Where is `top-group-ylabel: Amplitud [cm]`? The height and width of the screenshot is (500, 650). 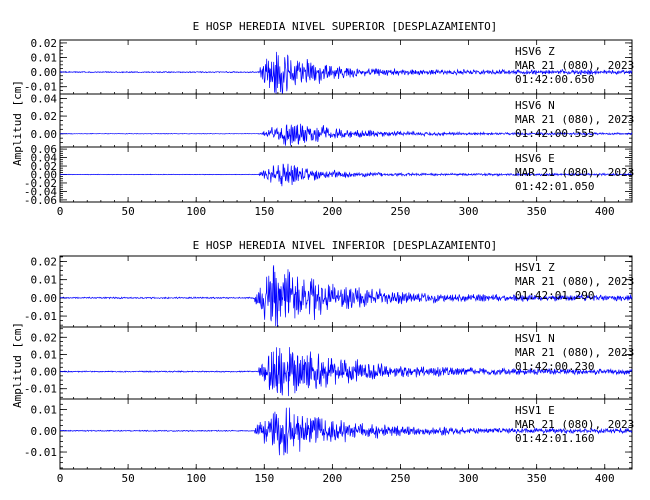
top-group-ylabel: Amplitud [cm] is located at coordinates (17, 123).